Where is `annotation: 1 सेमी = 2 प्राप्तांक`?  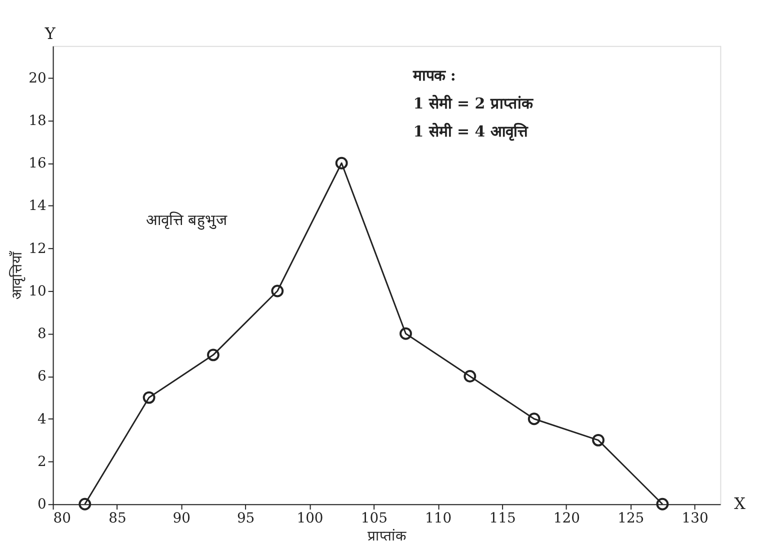
annotation: 1 सेमी = 2 प्राप्तांक is located at coordinates (473, 103).